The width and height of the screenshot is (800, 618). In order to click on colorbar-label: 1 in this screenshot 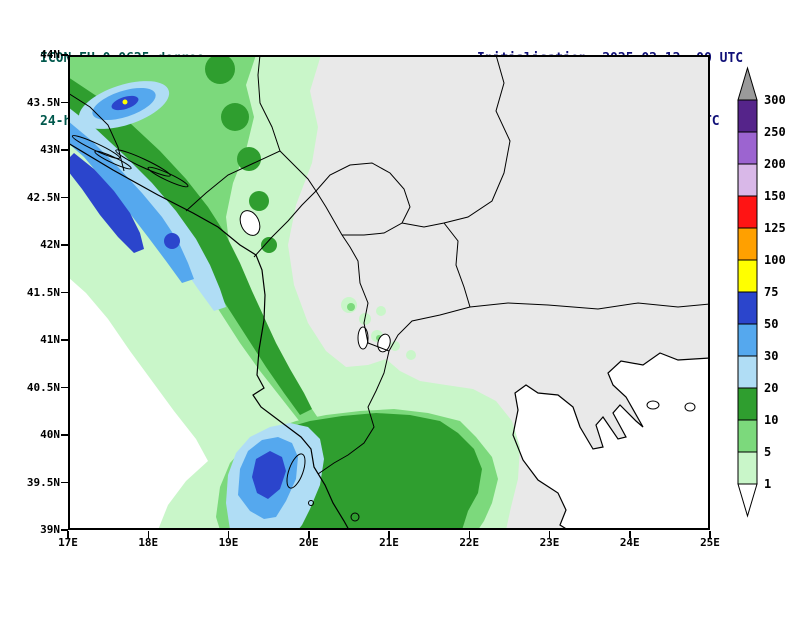, I will do `click(767, 484)`.